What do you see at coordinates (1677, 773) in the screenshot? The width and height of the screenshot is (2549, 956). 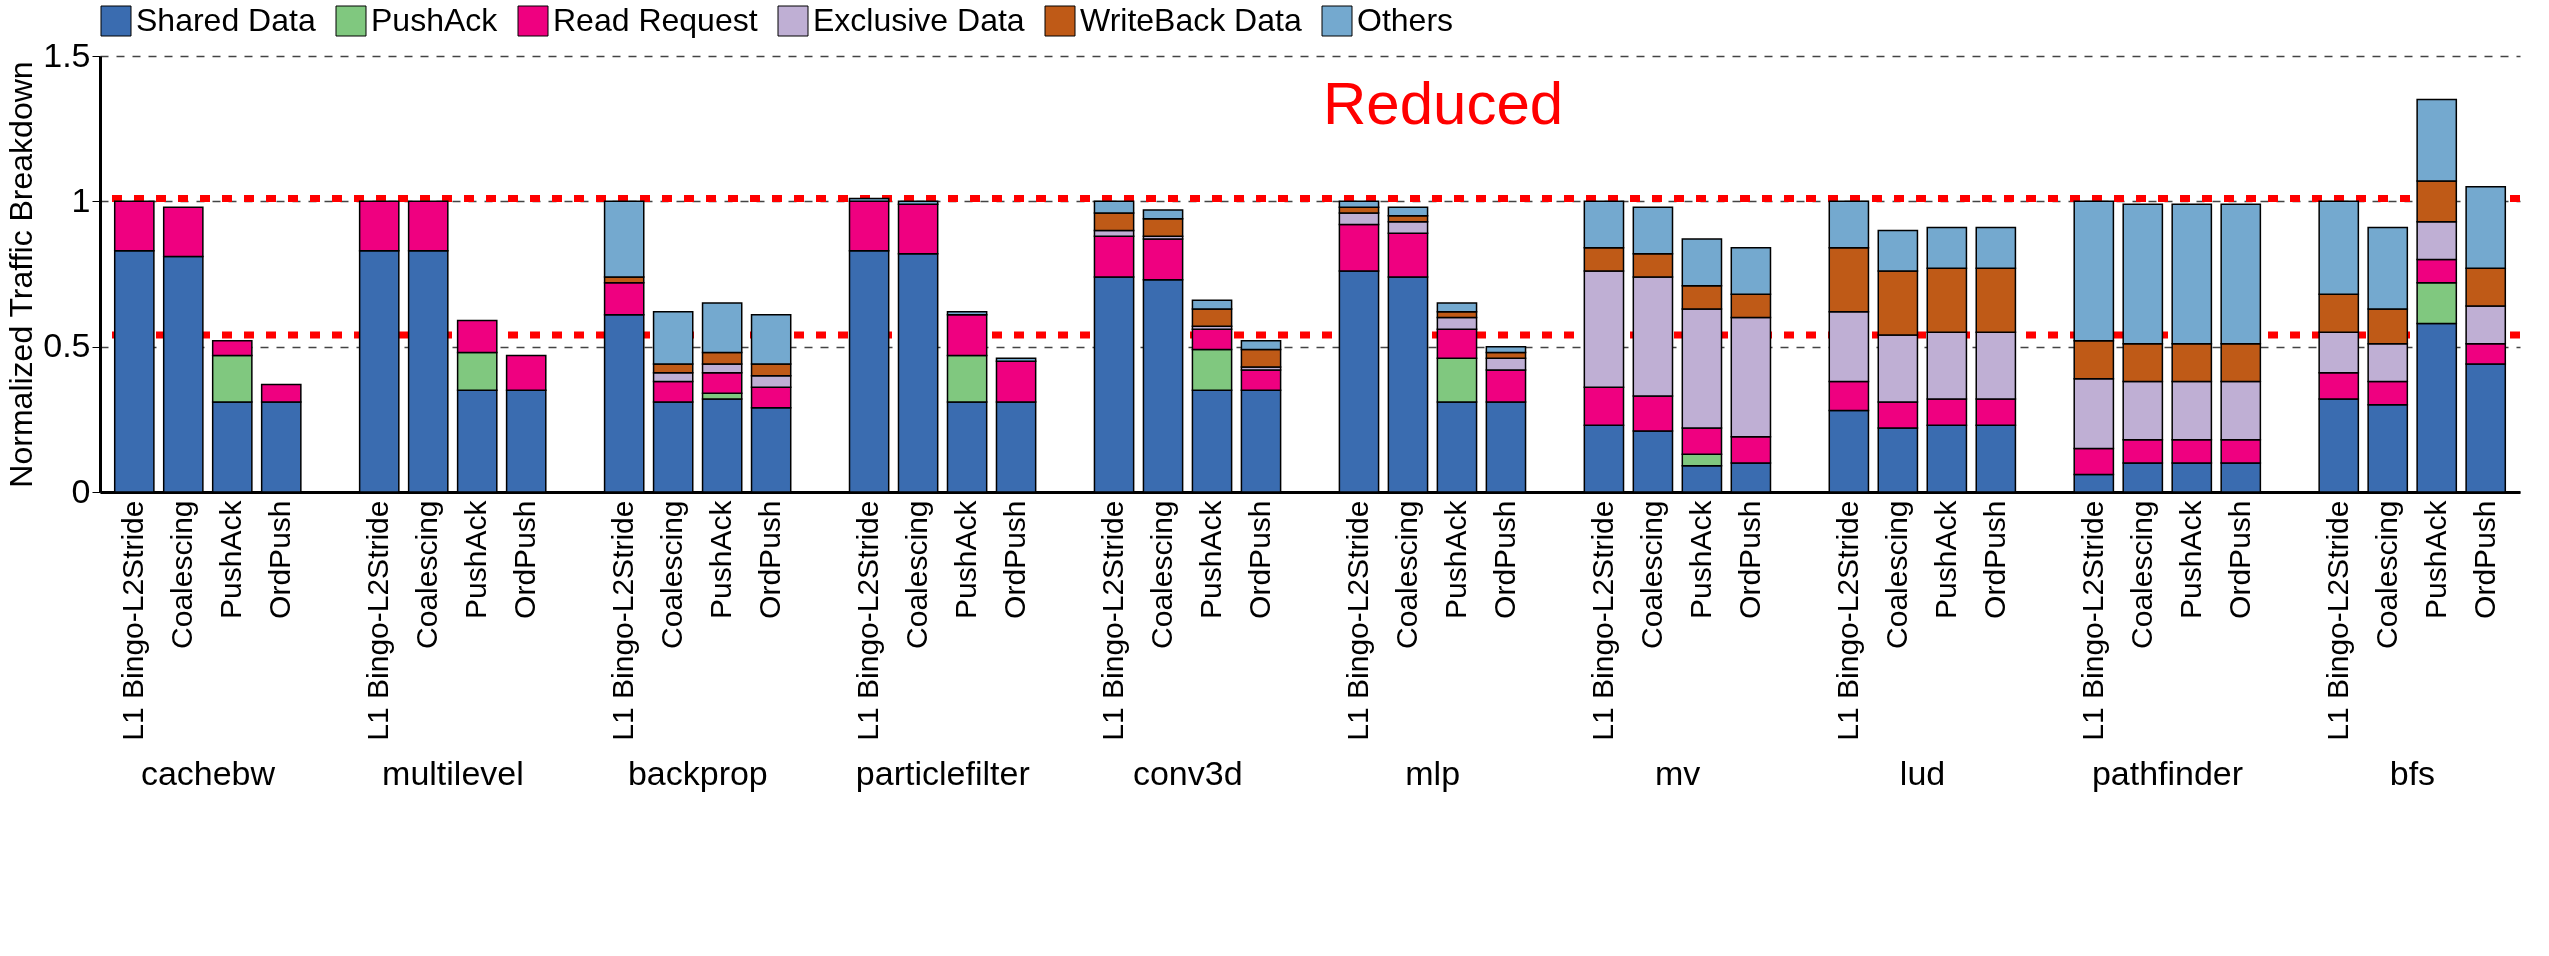 I see `text: mv` at bounding box center [1677, 773].